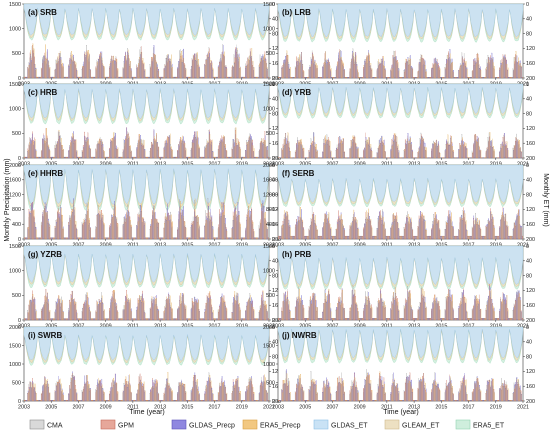 The height and width of the screenshot is (433, 550). What do you see at coordinates (296, 12) in the screenshot?
I see `panel-label: (b) LRB` at bounding box center [296, 12].